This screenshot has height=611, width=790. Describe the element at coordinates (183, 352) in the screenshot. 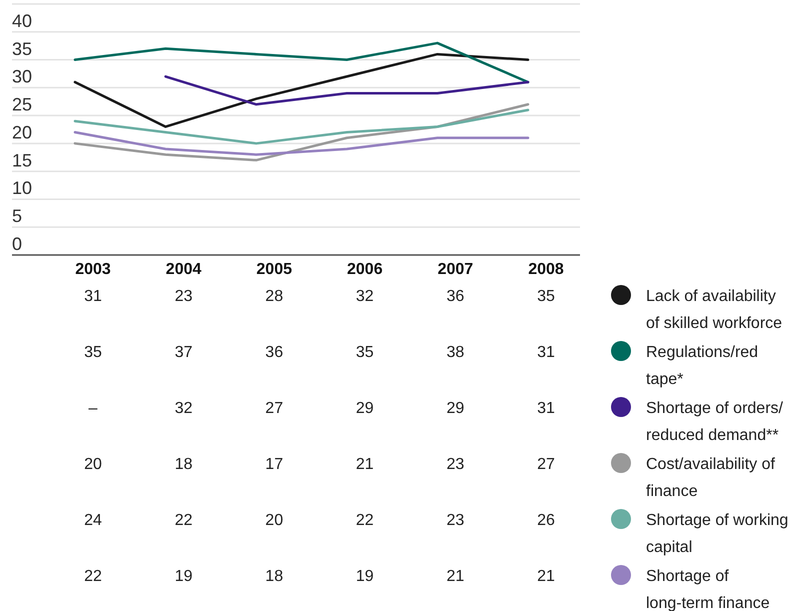

I see `data-label: 37` at that location.